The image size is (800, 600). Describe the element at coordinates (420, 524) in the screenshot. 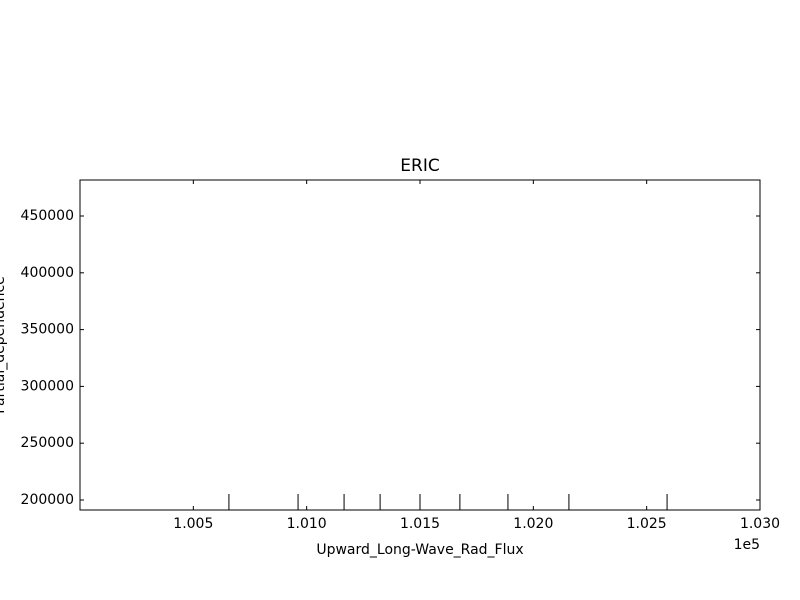

I see `x-tick-label: 1.015` at that location.